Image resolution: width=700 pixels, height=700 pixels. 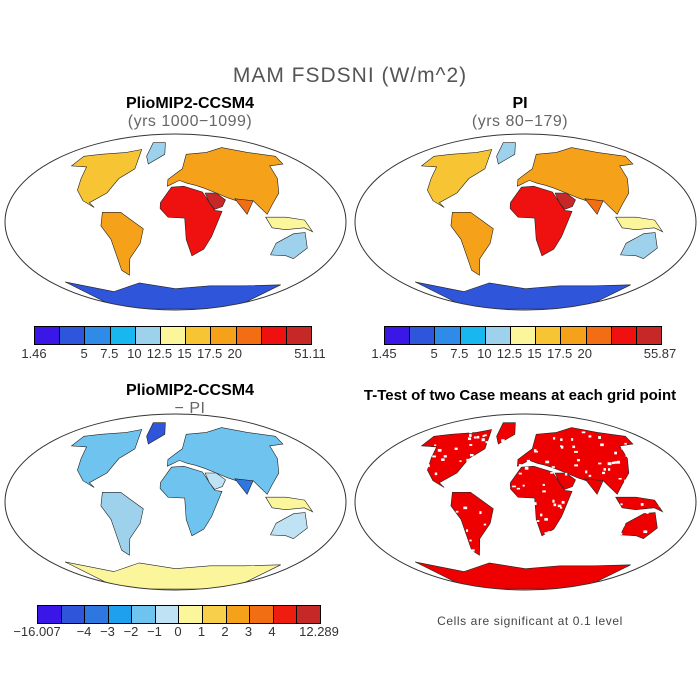 I want to click on colorbar-tick-label: 12.289, so click(x=319, y=631).